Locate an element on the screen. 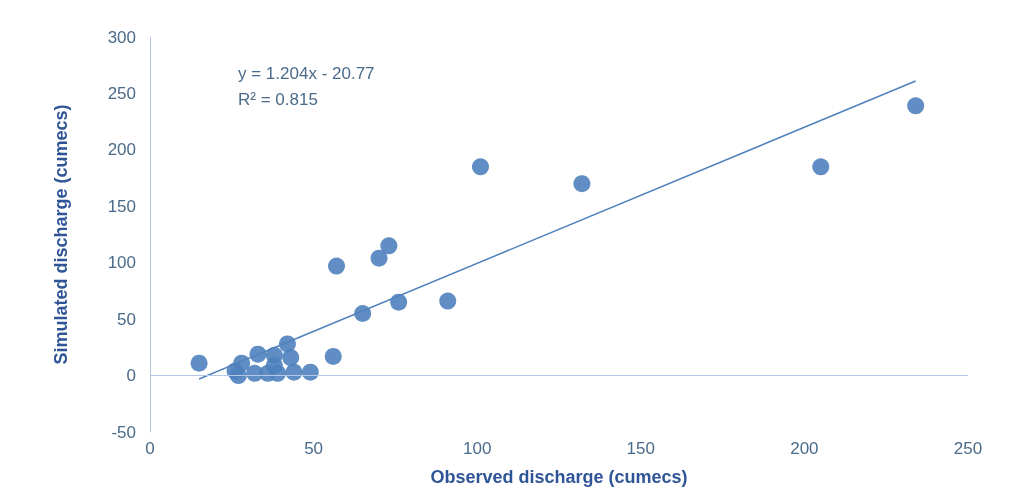  x-tick-label: 0 is located at coordinates (150, 448).